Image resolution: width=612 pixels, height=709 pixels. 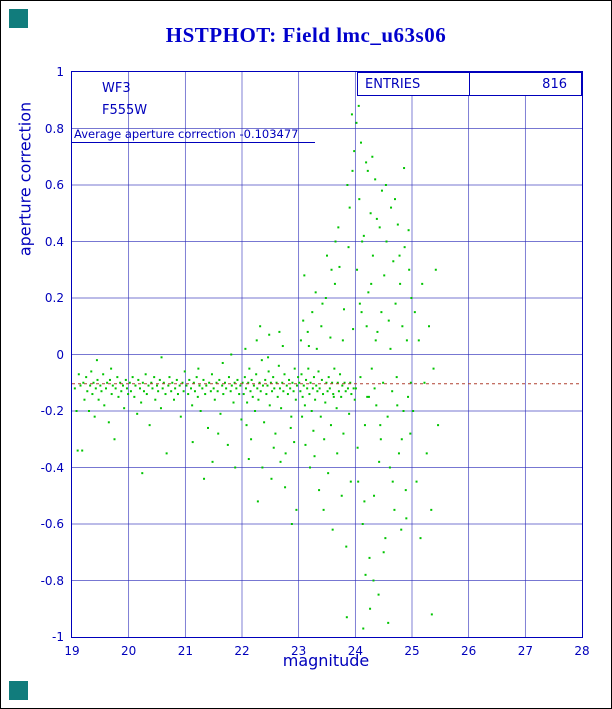 What do you see at coordinates (185, 651) in the screenshot?
I see `x-tick-label: 21` at bounding box center [185, 651].